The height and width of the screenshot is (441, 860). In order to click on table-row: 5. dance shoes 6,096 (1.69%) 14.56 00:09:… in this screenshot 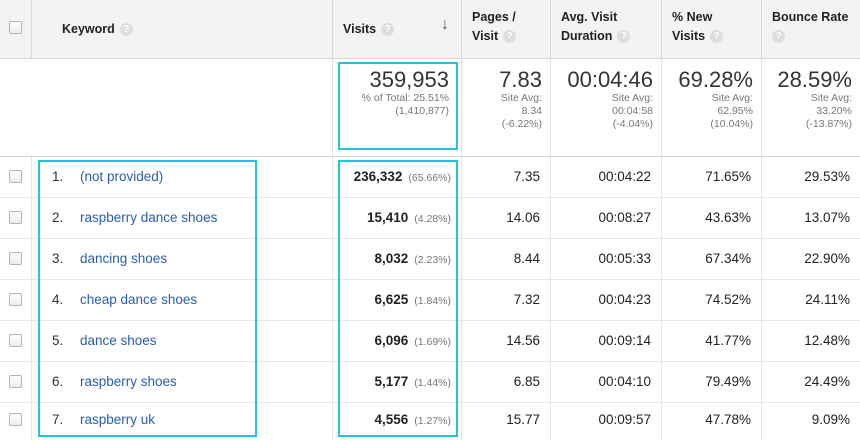, I will do `click(430, 341)`.